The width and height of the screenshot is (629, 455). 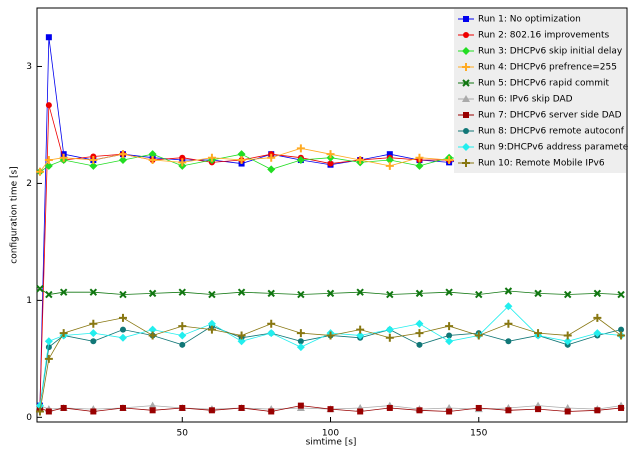 I want to click on legend-label: Run 5: DHCPv6 rapid commit, so click(x=544, y=84).